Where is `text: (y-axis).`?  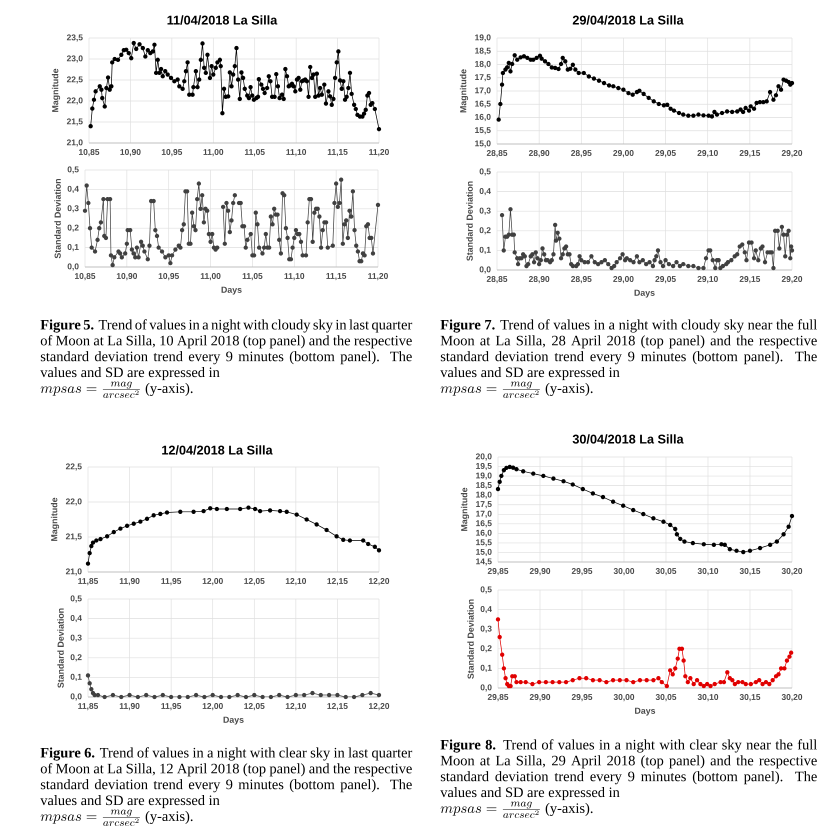 text: (y-axis). is located at coordinates (569, 389).